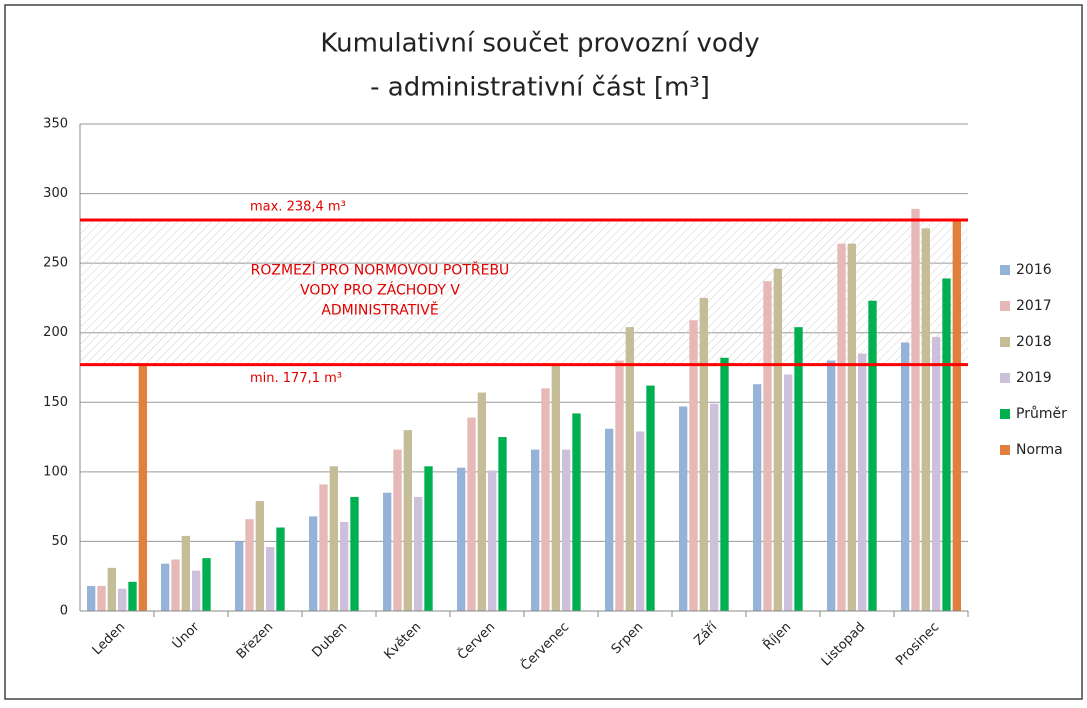 This screenshot has height=708, width=1087. Describe the element at coordinates (540, 88) in the screenshot. I see `chart-title: - administrativní část [m³]` at that location.